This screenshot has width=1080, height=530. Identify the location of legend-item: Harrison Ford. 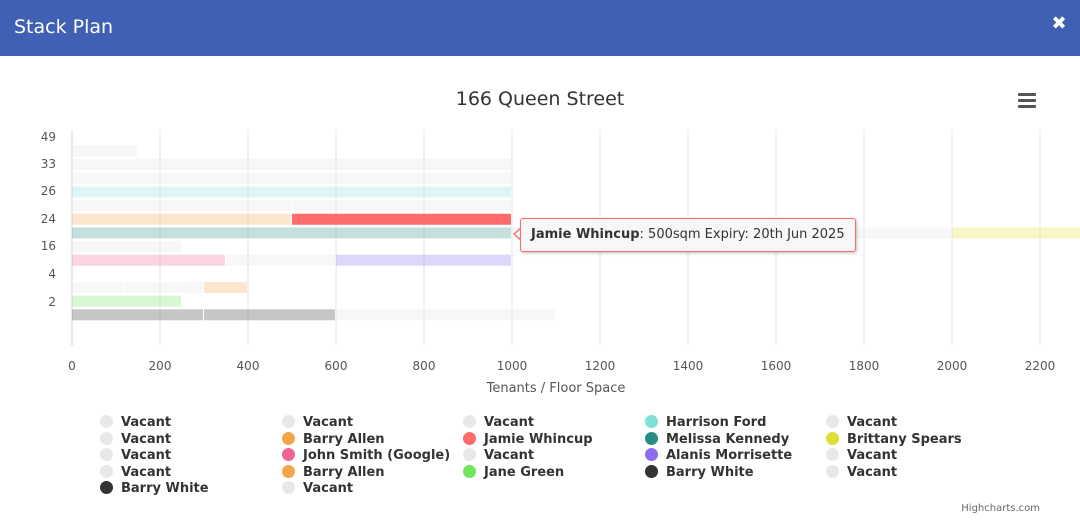
(705, 423).